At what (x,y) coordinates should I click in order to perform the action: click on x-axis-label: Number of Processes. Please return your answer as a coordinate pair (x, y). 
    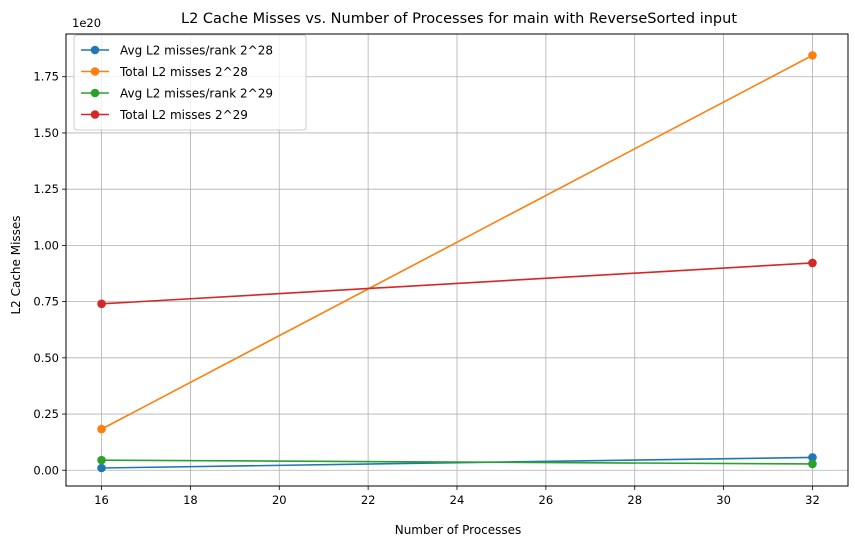
    Looking at the image, I should click on (458, 530).